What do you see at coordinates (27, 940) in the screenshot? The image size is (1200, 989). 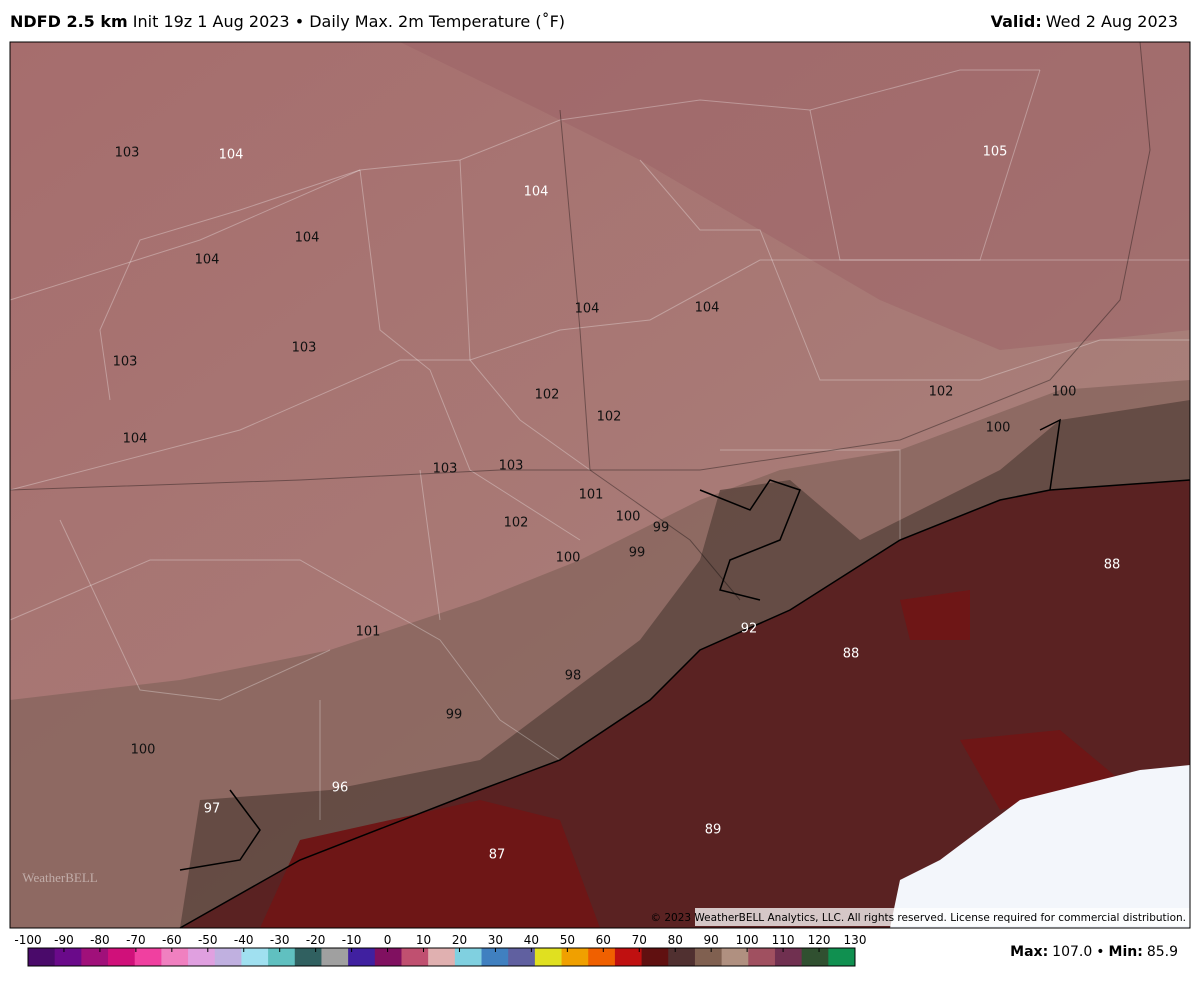 I see `colorbar-tick-label: -100` at bounding box center [27, 940].